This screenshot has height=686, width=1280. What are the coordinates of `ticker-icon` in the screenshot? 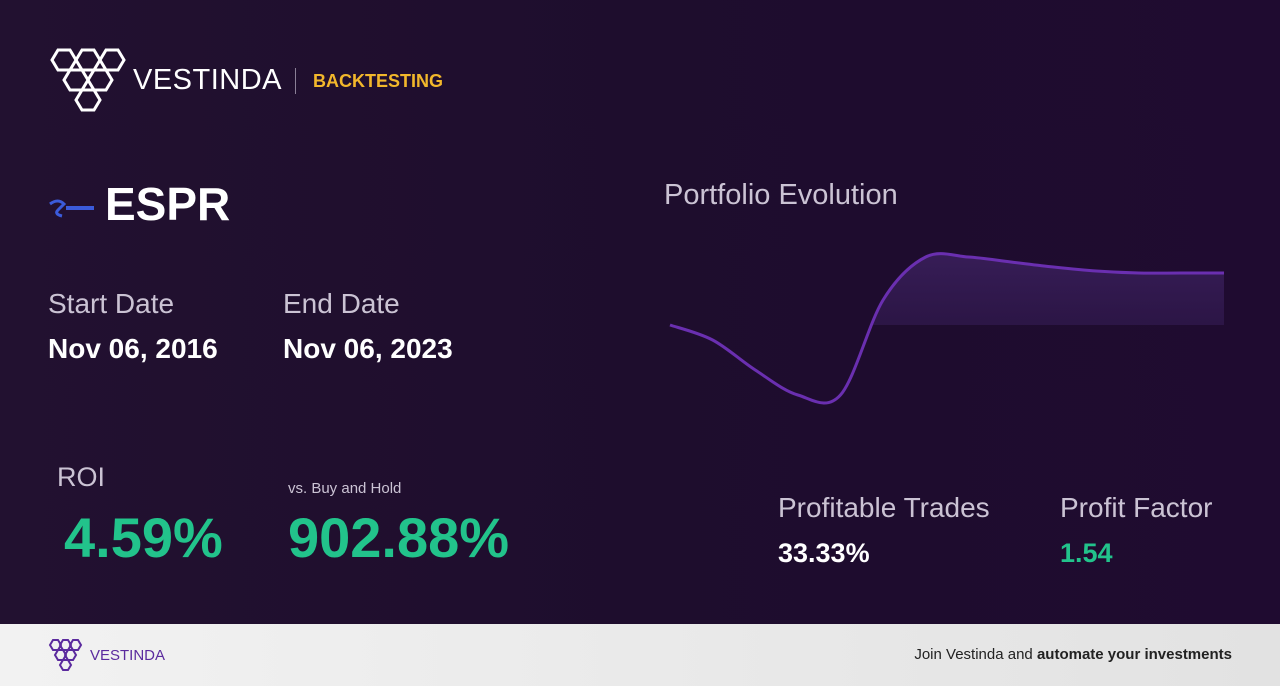 It's located at (71, 208).